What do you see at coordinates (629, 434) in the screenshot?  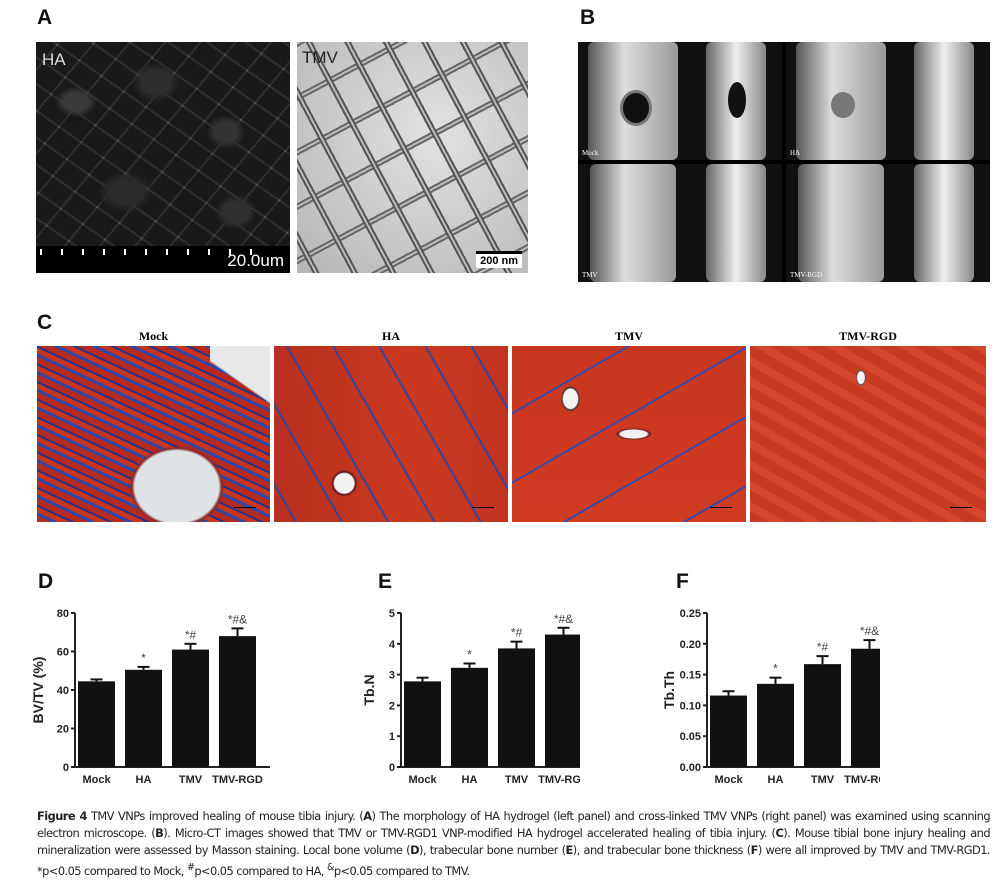 I see `histology-tmv` at bounding box center [629, 434].